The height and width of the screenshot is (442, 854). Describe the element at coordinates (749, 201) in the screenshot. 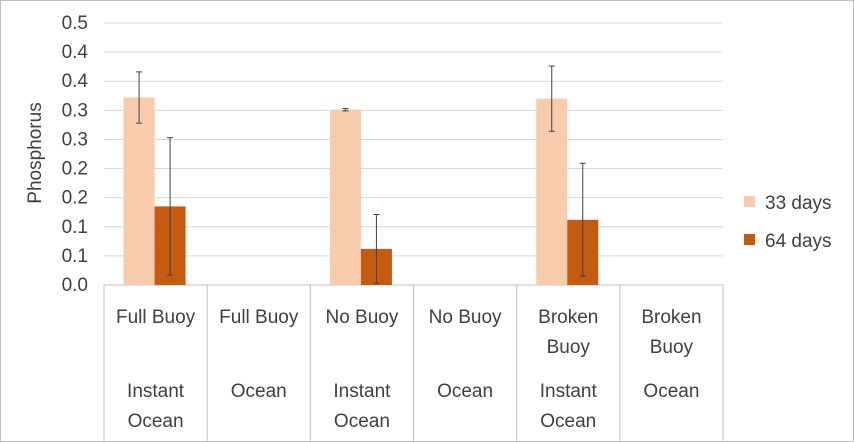

I see `legend-swatch-33-days` at that location.